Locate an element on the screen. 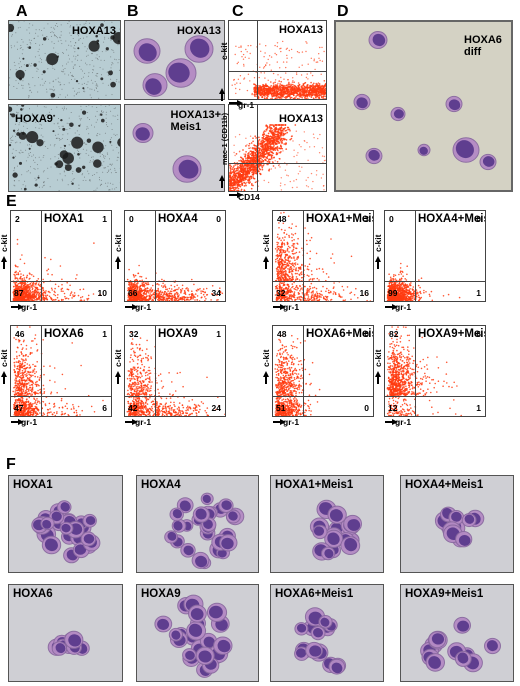 The height and width of the screenshot is (686, 520). panel-d-label: HOXA6 diff is located at coordinates (483, 46).